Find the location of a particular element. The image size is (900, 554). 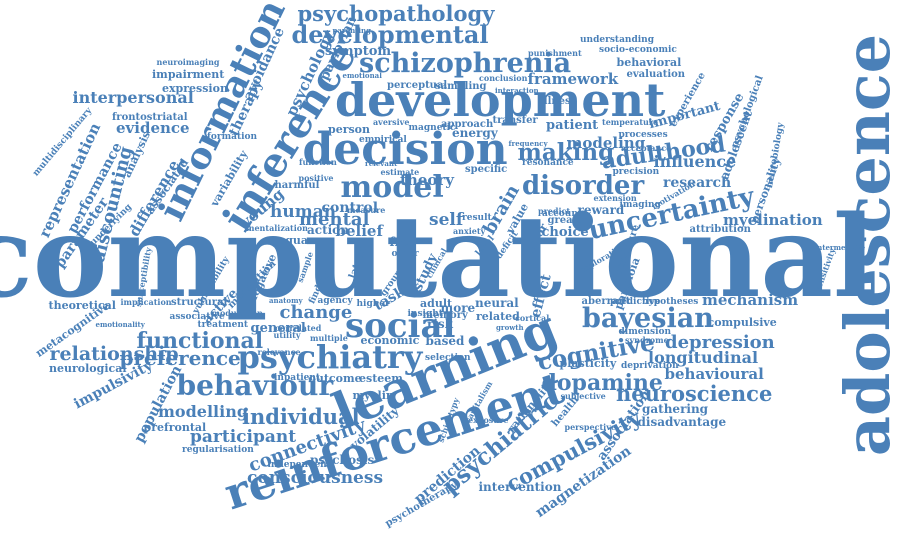

cloud-word: developmental is located at coordinates (390, 34).